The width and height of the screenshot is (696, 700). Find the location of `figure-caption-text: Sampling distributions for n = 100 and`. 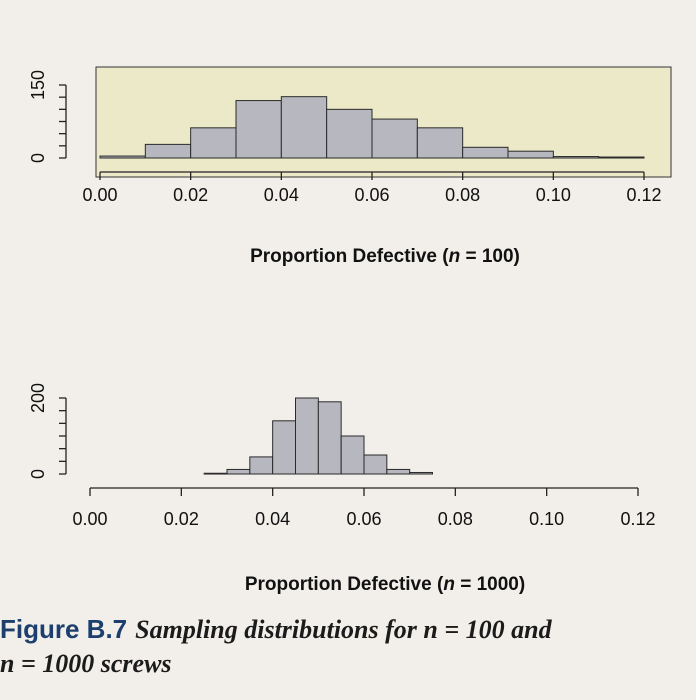

figure-caption-text: Sampling distributions for n = 100 and is located at coordinates (343, 629).